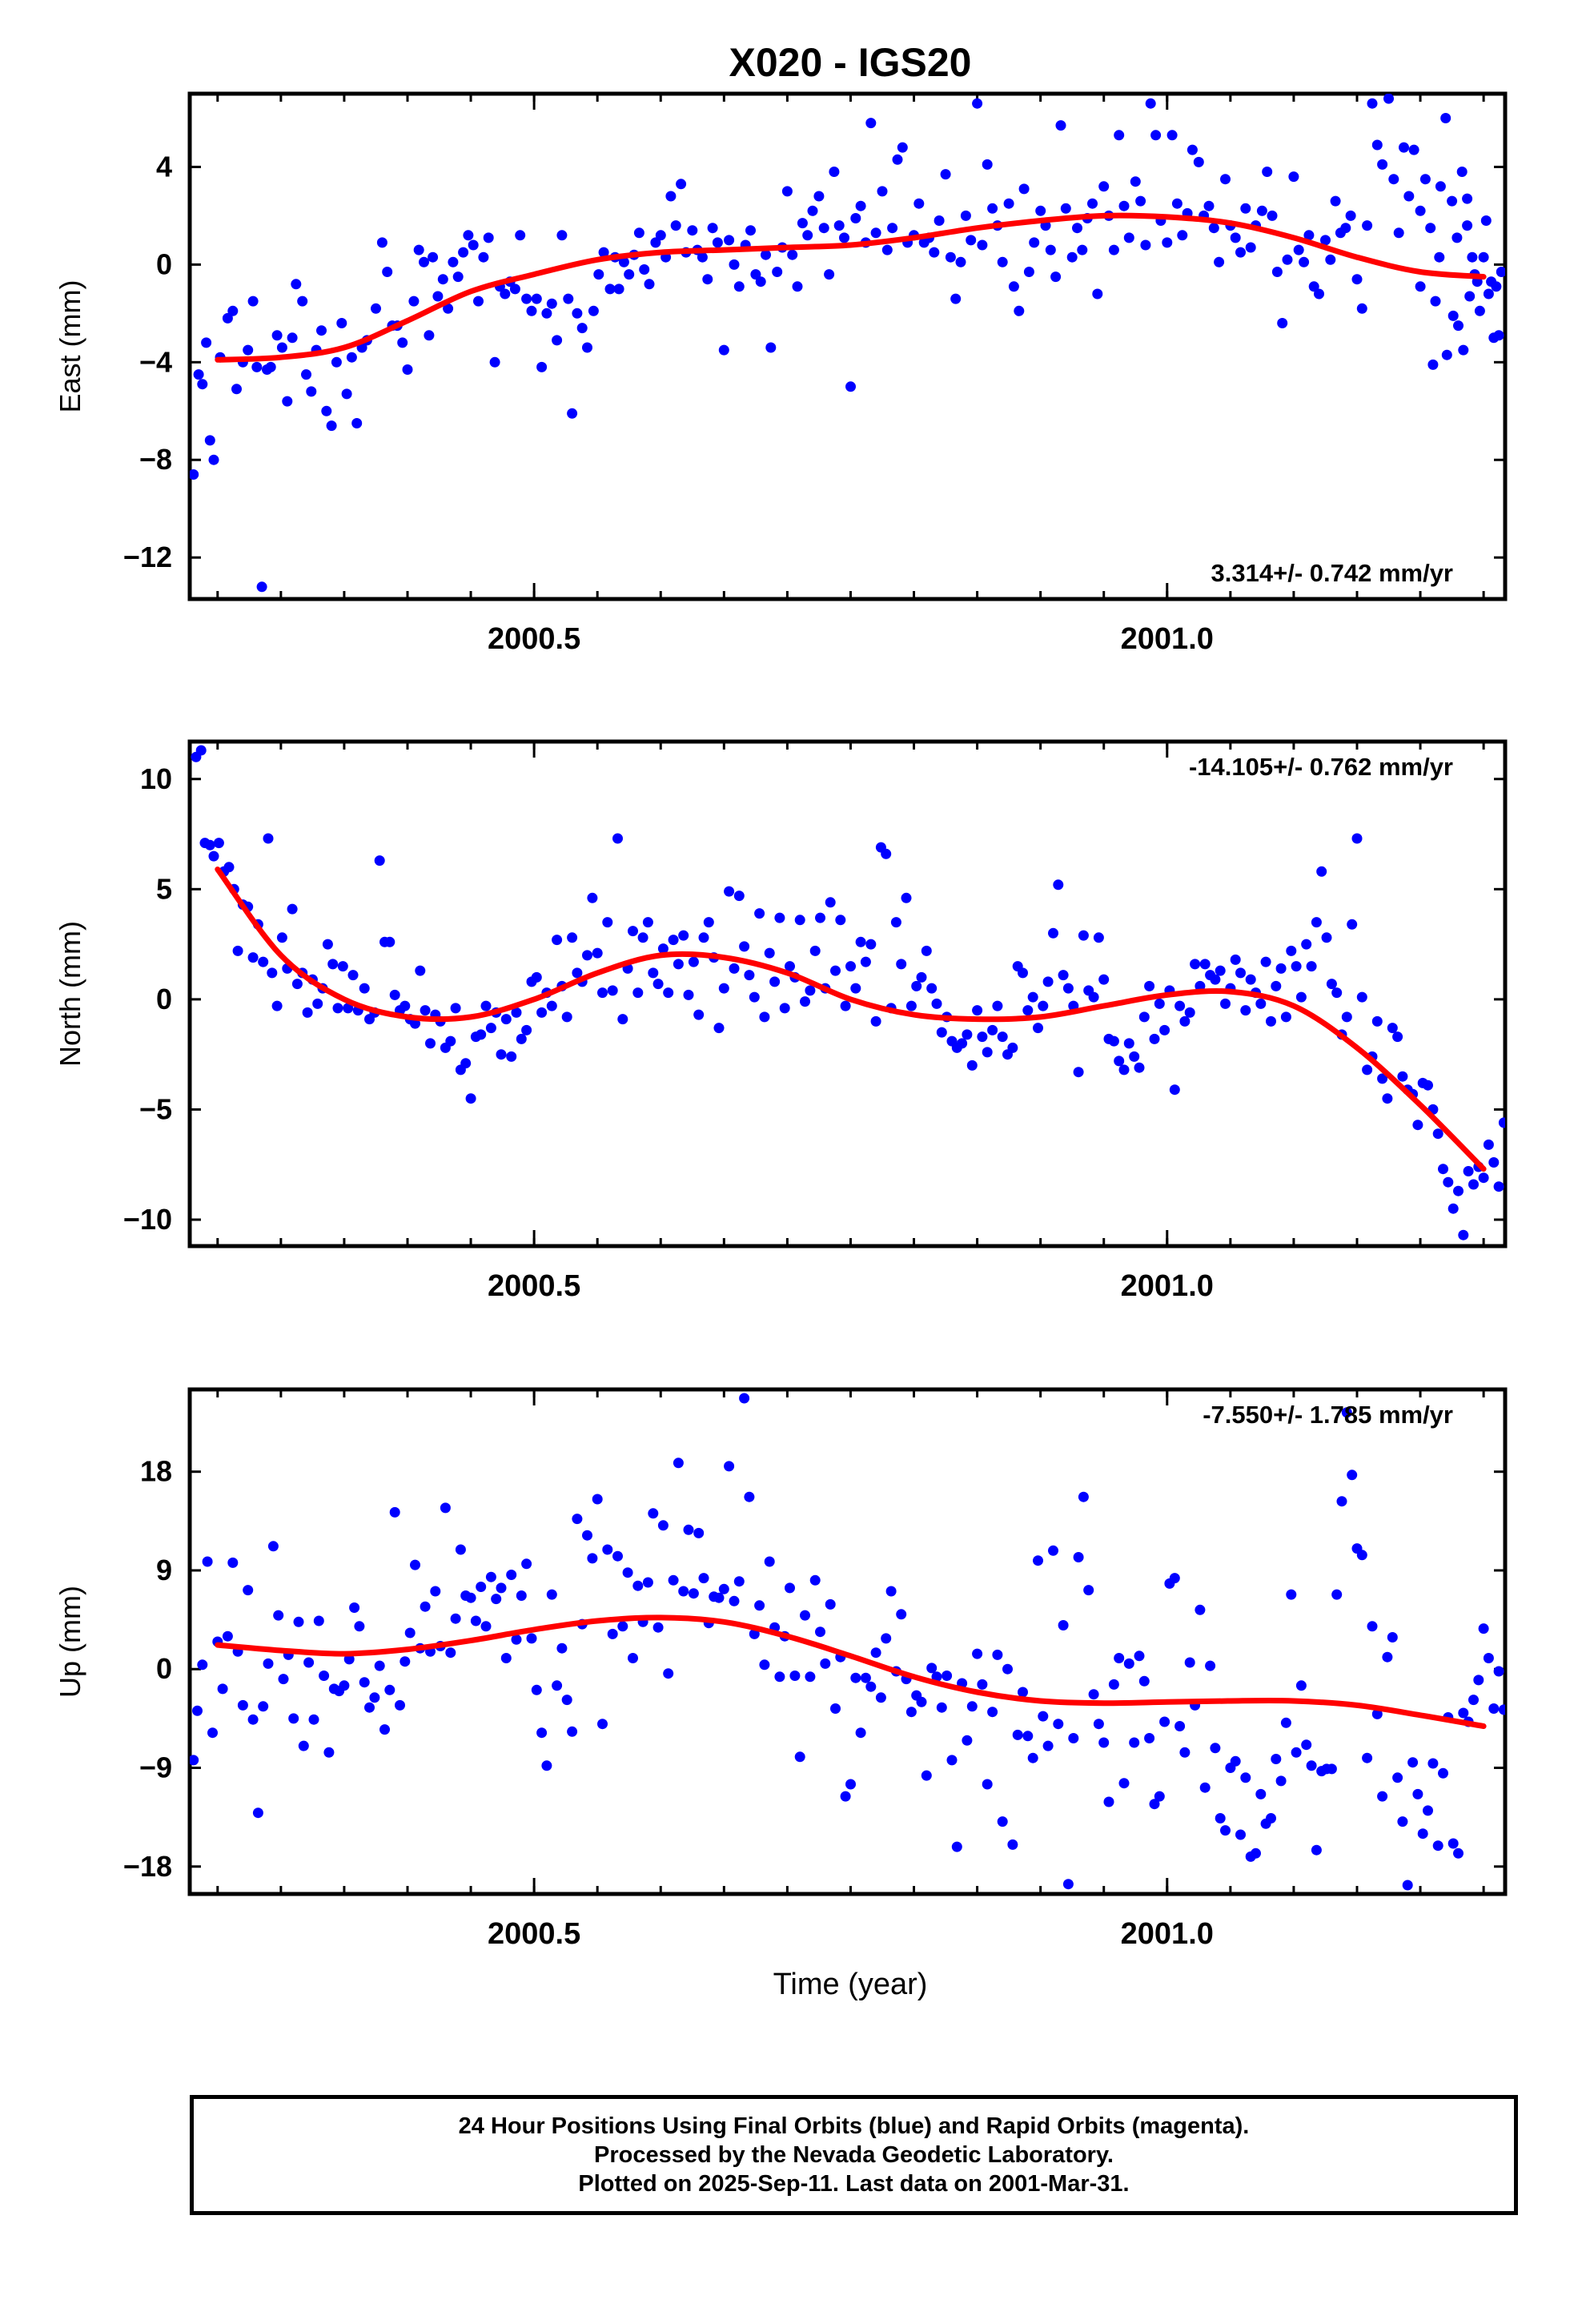  I want to click on y-tick-label: 9, so click(164, 1570).